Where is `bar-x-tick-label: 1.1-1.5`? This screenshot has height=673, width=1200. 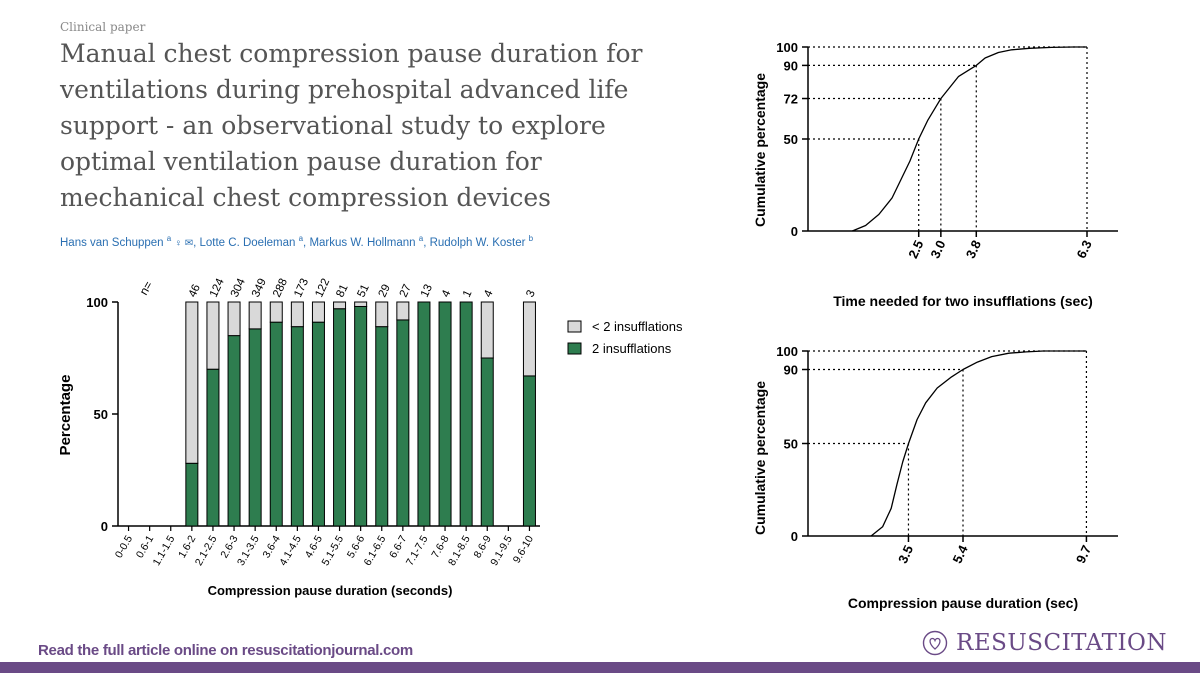
bar-x-tick-label: 1.1-1.5 is located at coordinates (164, 550).